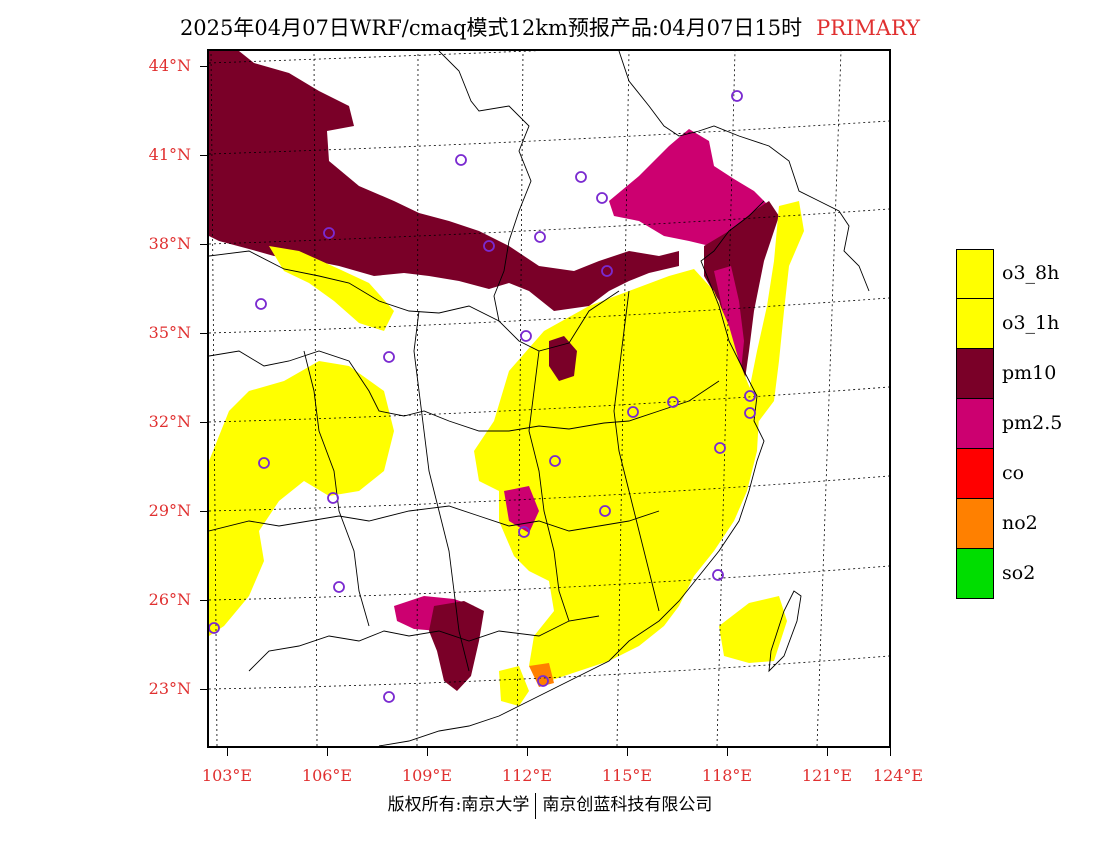 This screenshot has width=1100, height=850. I want to click on latitude-label: 35°N, so click(169, 332).